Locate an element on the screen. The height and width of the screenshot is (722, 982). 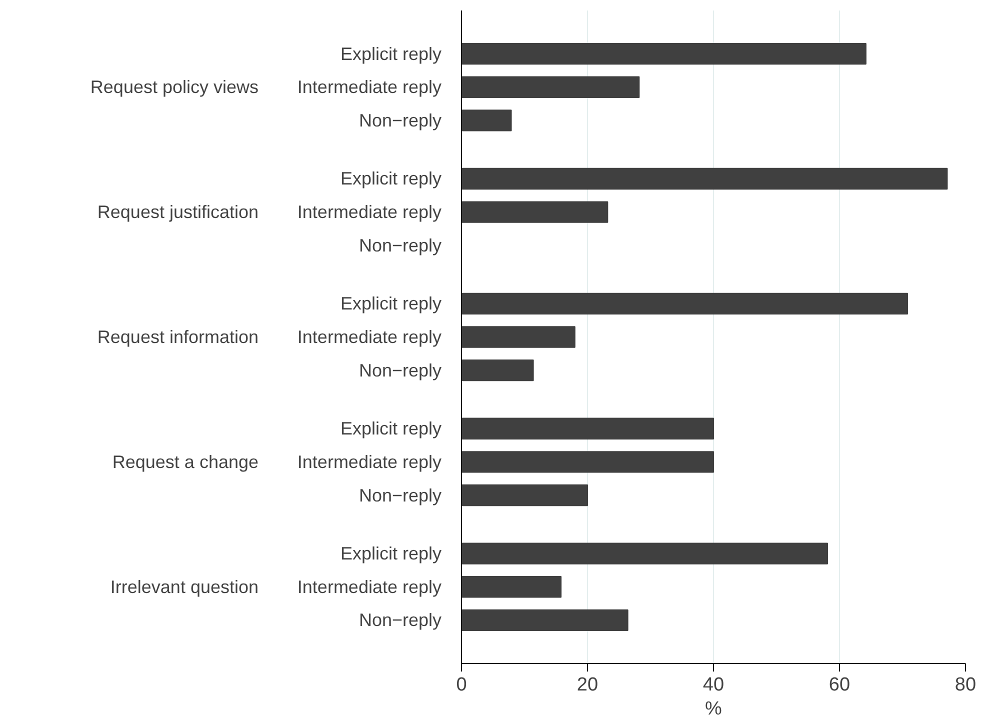
text: Request a change is located at coordinates (185, 462).